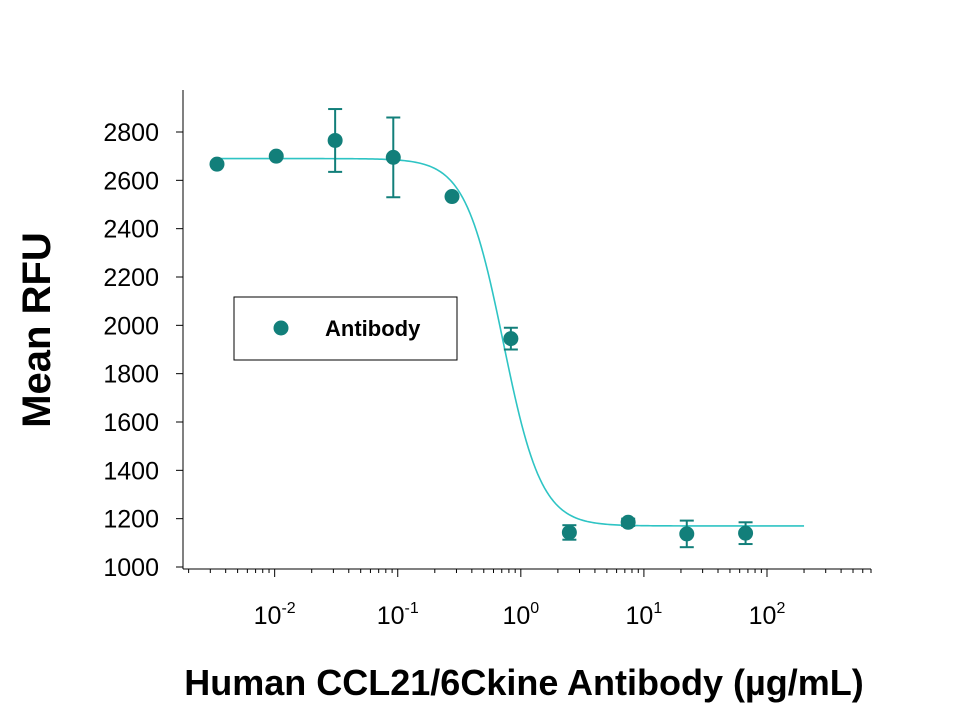  I want to click on legend-marker, so click(281, 328).